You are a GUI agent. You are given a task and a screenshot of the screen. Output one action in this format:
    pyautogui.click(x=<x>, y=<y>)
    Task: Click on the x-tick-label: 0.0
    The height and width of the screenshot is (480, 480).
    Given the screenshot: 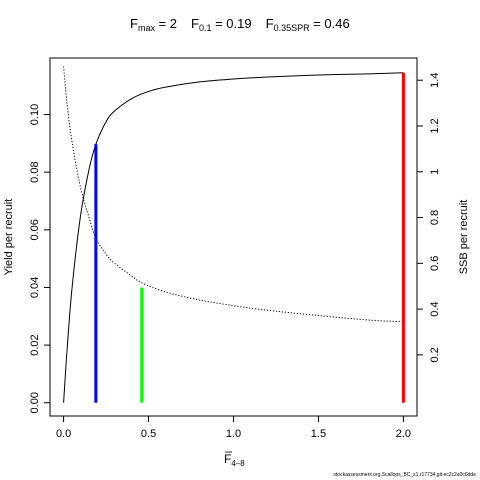 What is the action you would take?
    pyautogui.click(x=63, y=434)
    